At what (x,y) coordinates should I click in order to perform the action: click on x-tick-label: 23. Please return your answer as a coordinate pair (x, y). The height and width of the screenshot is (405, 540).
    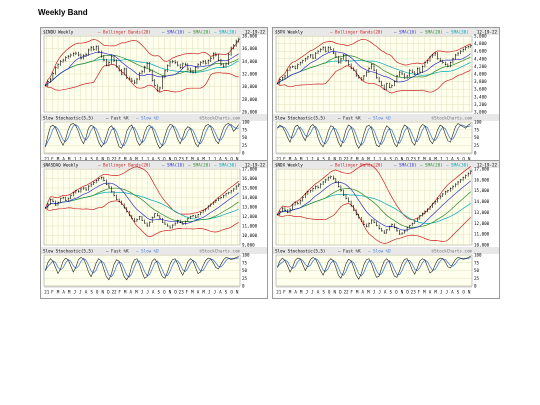
    Looking at the image, I should click on (414, 292).